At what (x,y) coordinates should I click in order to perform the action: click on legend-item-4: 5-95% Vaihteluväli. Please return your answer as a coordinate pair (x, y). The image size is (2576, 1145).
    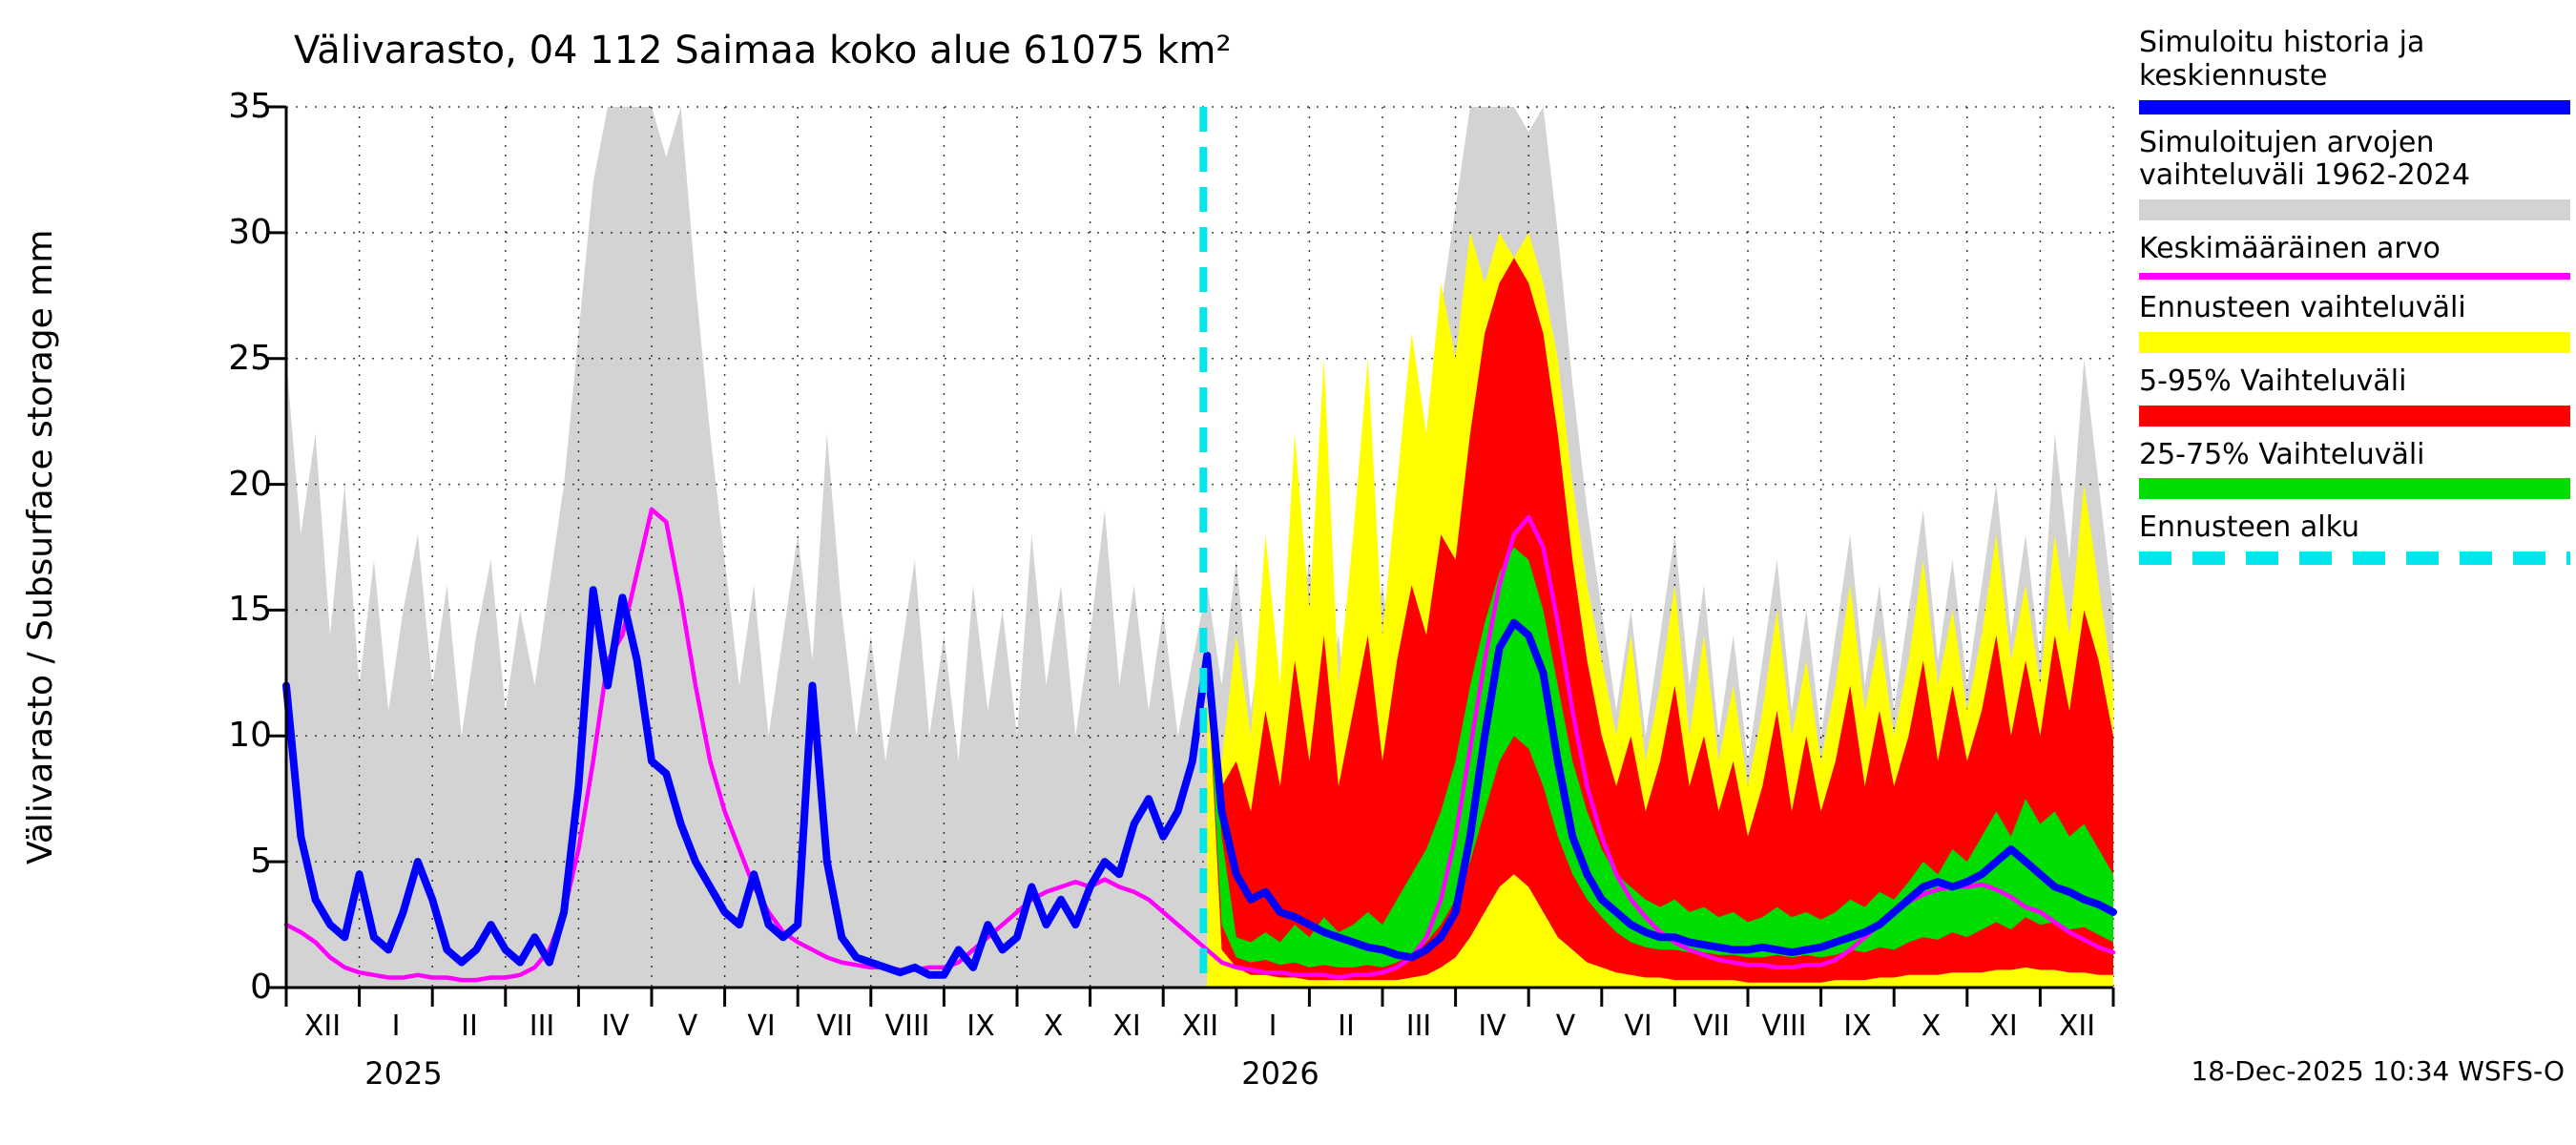
    Looking at the image, I should click on (2354, 395).